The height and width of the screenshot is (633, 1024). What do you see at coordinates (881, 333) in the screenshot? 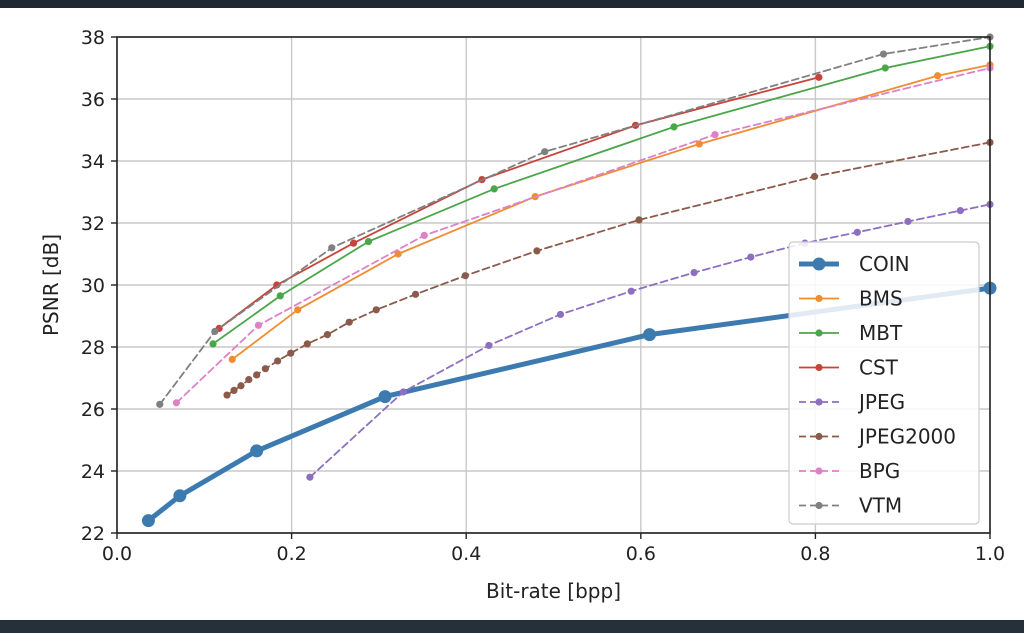
I see `legend-label: MBT` at bounding box center [881, 333].